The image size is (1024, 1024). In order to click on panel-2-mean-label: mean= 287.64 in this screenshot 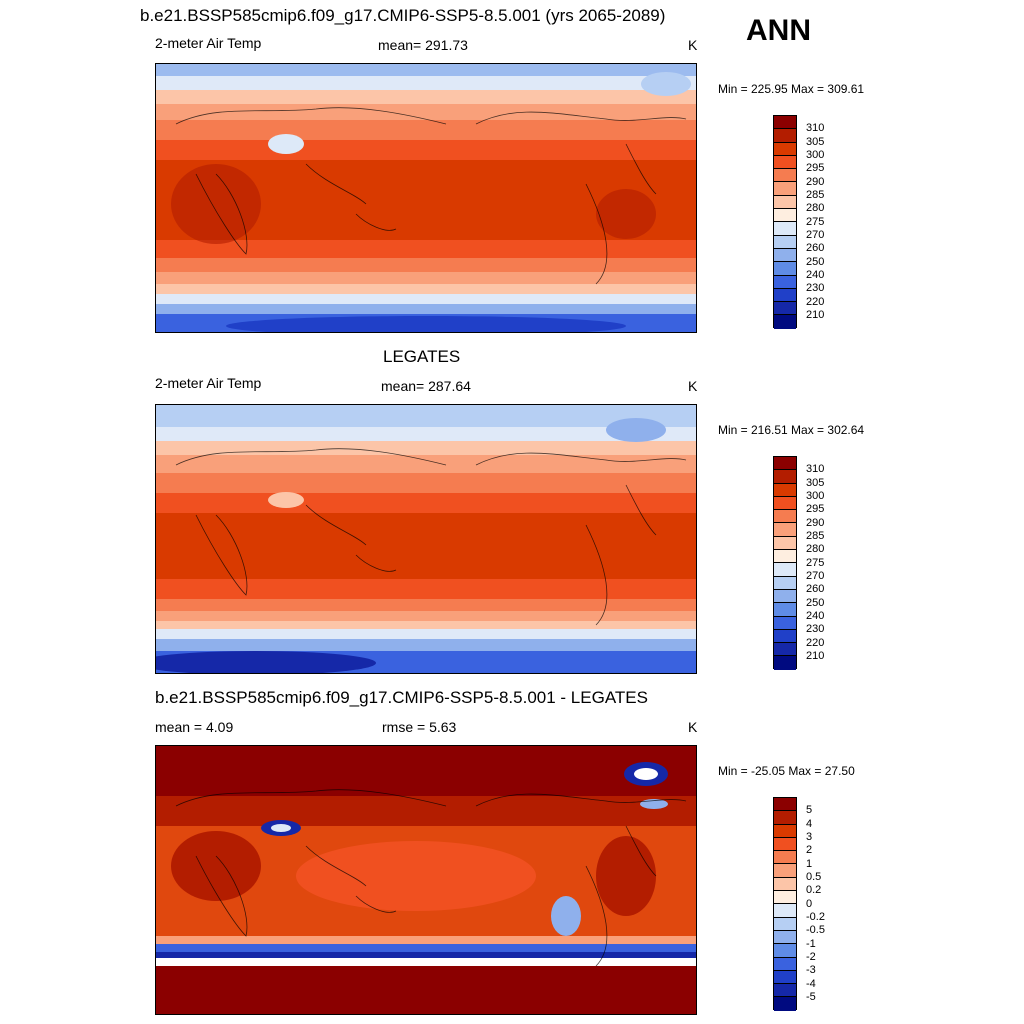, I will do `click(426, 386)`.